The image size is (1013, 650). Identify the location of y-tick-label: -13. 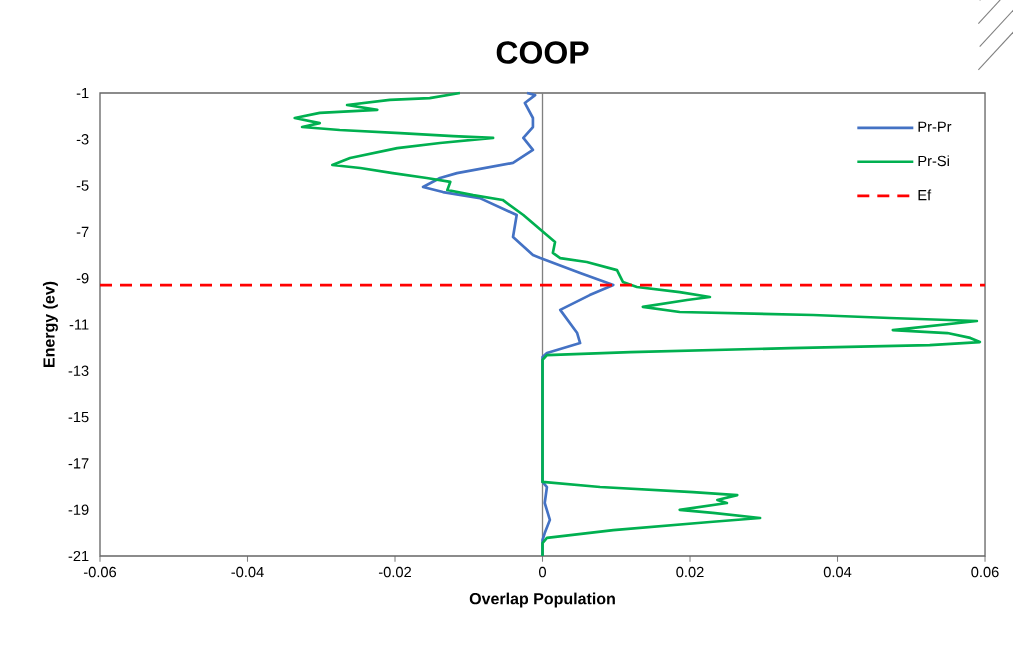
(78, 370).